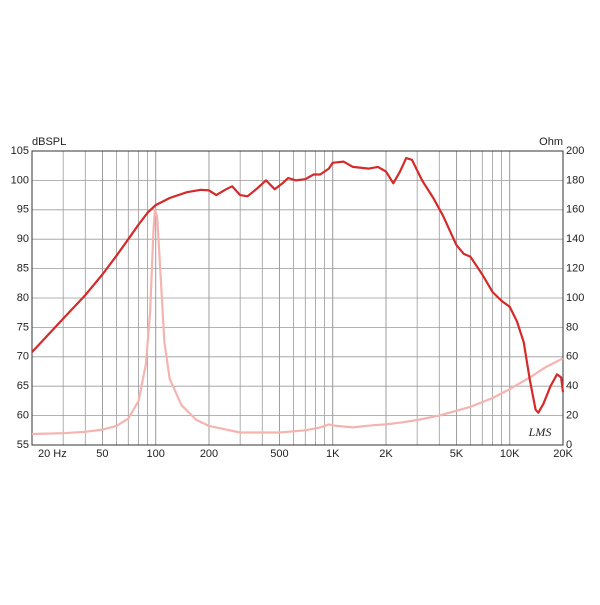  I want to click on y-tick-label: 95, so click(23, 210).